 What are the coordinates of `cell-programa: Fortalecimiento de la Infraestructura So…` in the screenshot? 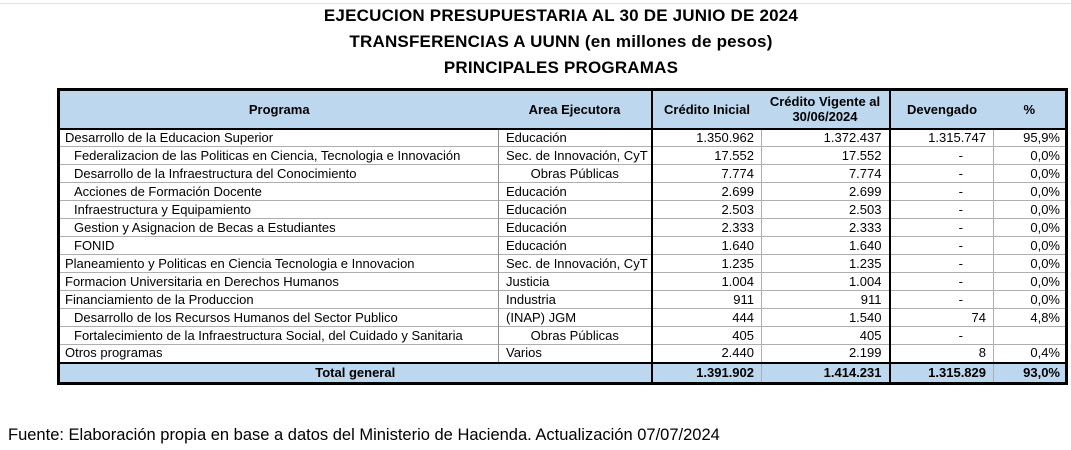 It's located at (278, 335).